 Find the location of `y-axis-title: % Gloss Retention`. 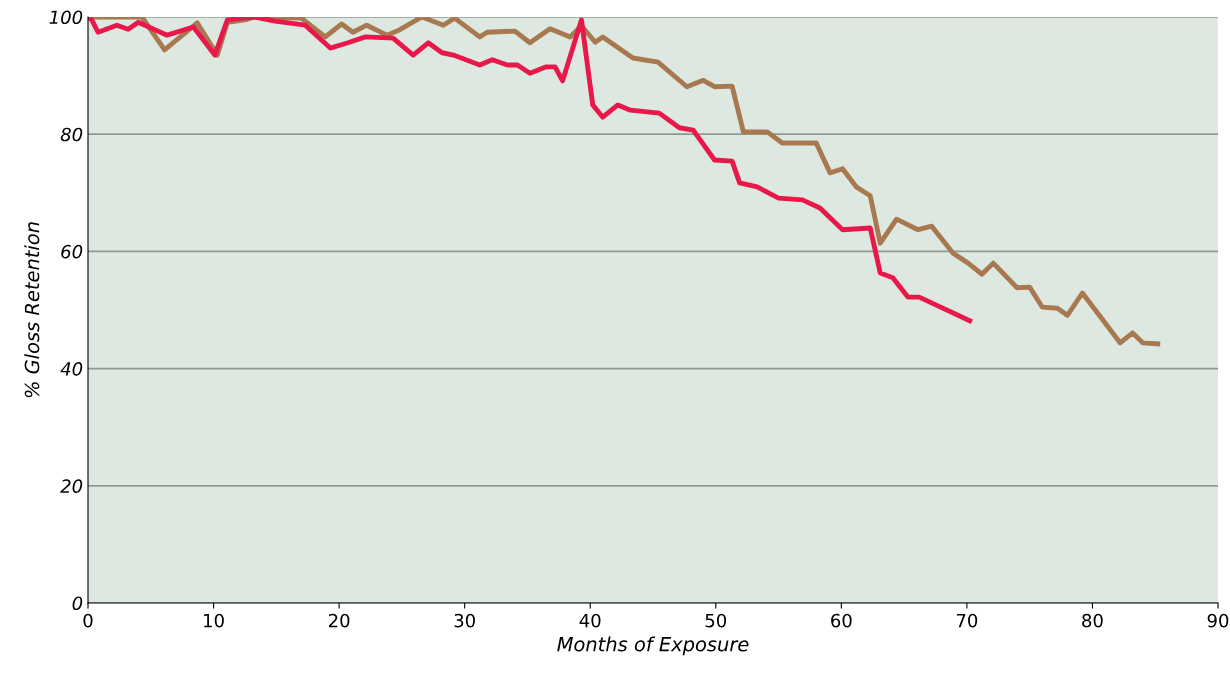

y-axis-title: % Gloss Retention is located at coordinates (32, 310).